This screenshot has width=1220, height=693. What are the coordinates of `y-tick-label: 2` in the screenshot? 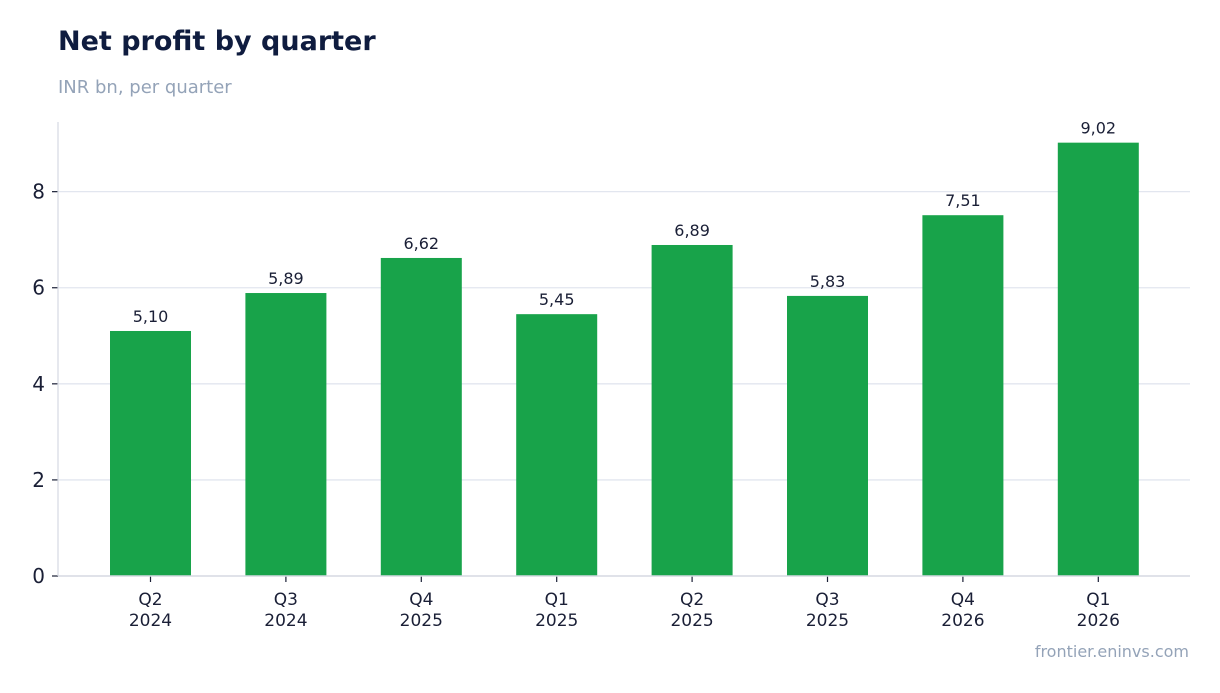 It's located at (38, 480).